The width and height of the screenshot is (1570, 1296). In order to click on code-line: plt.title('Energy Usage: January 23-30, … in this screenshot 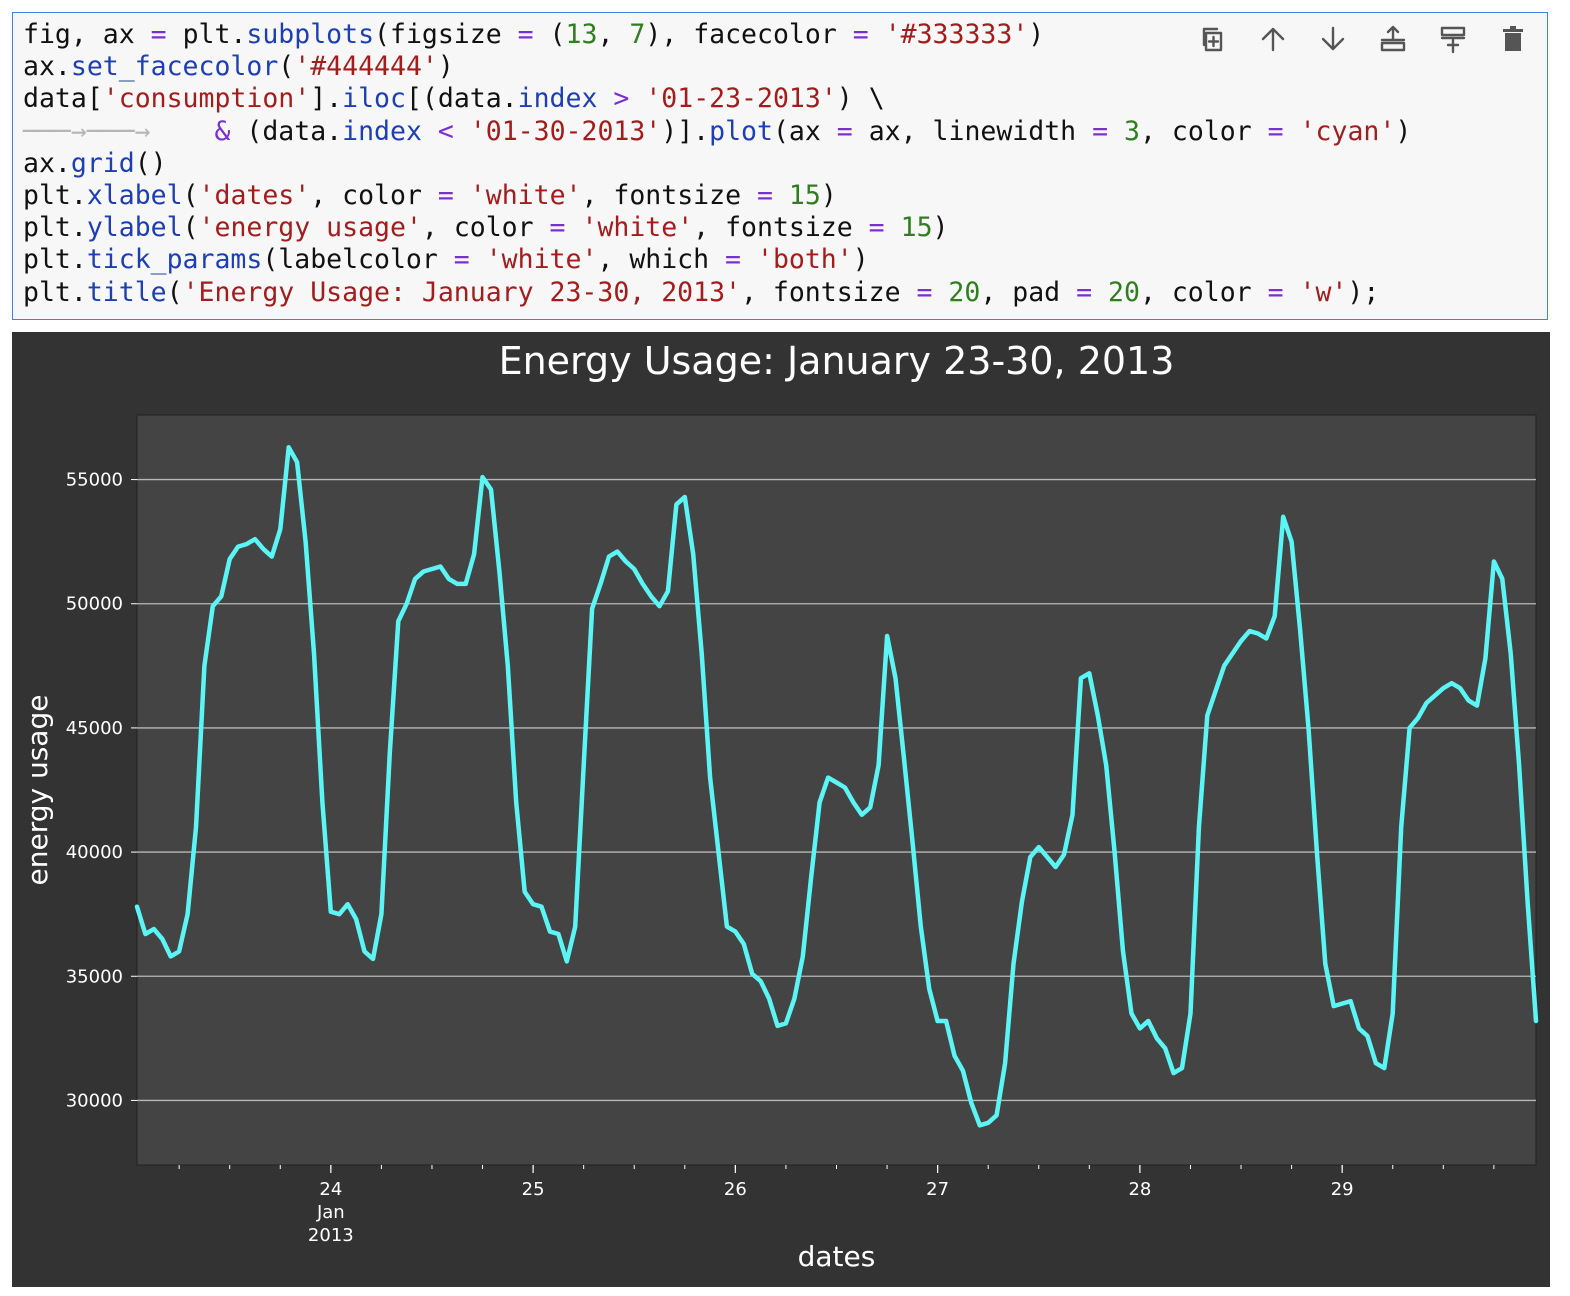, I will do `click(717, 293)`.